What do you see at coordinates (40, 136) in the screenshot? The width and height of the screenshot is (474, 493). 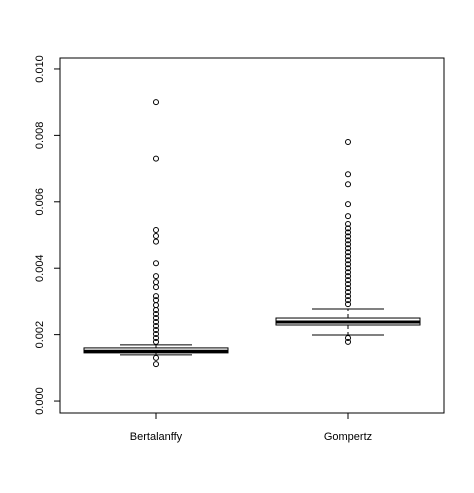 I see `y-tick-label: 0.008` at bounding box center [40, 136].